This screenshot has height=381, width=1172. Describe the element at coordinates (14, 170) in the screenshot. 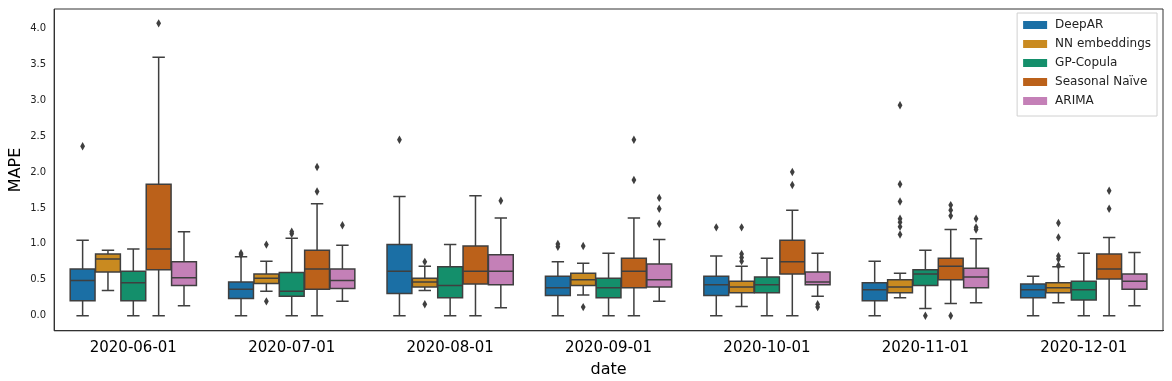

I see `y-axis-title: MAPE` at that location.